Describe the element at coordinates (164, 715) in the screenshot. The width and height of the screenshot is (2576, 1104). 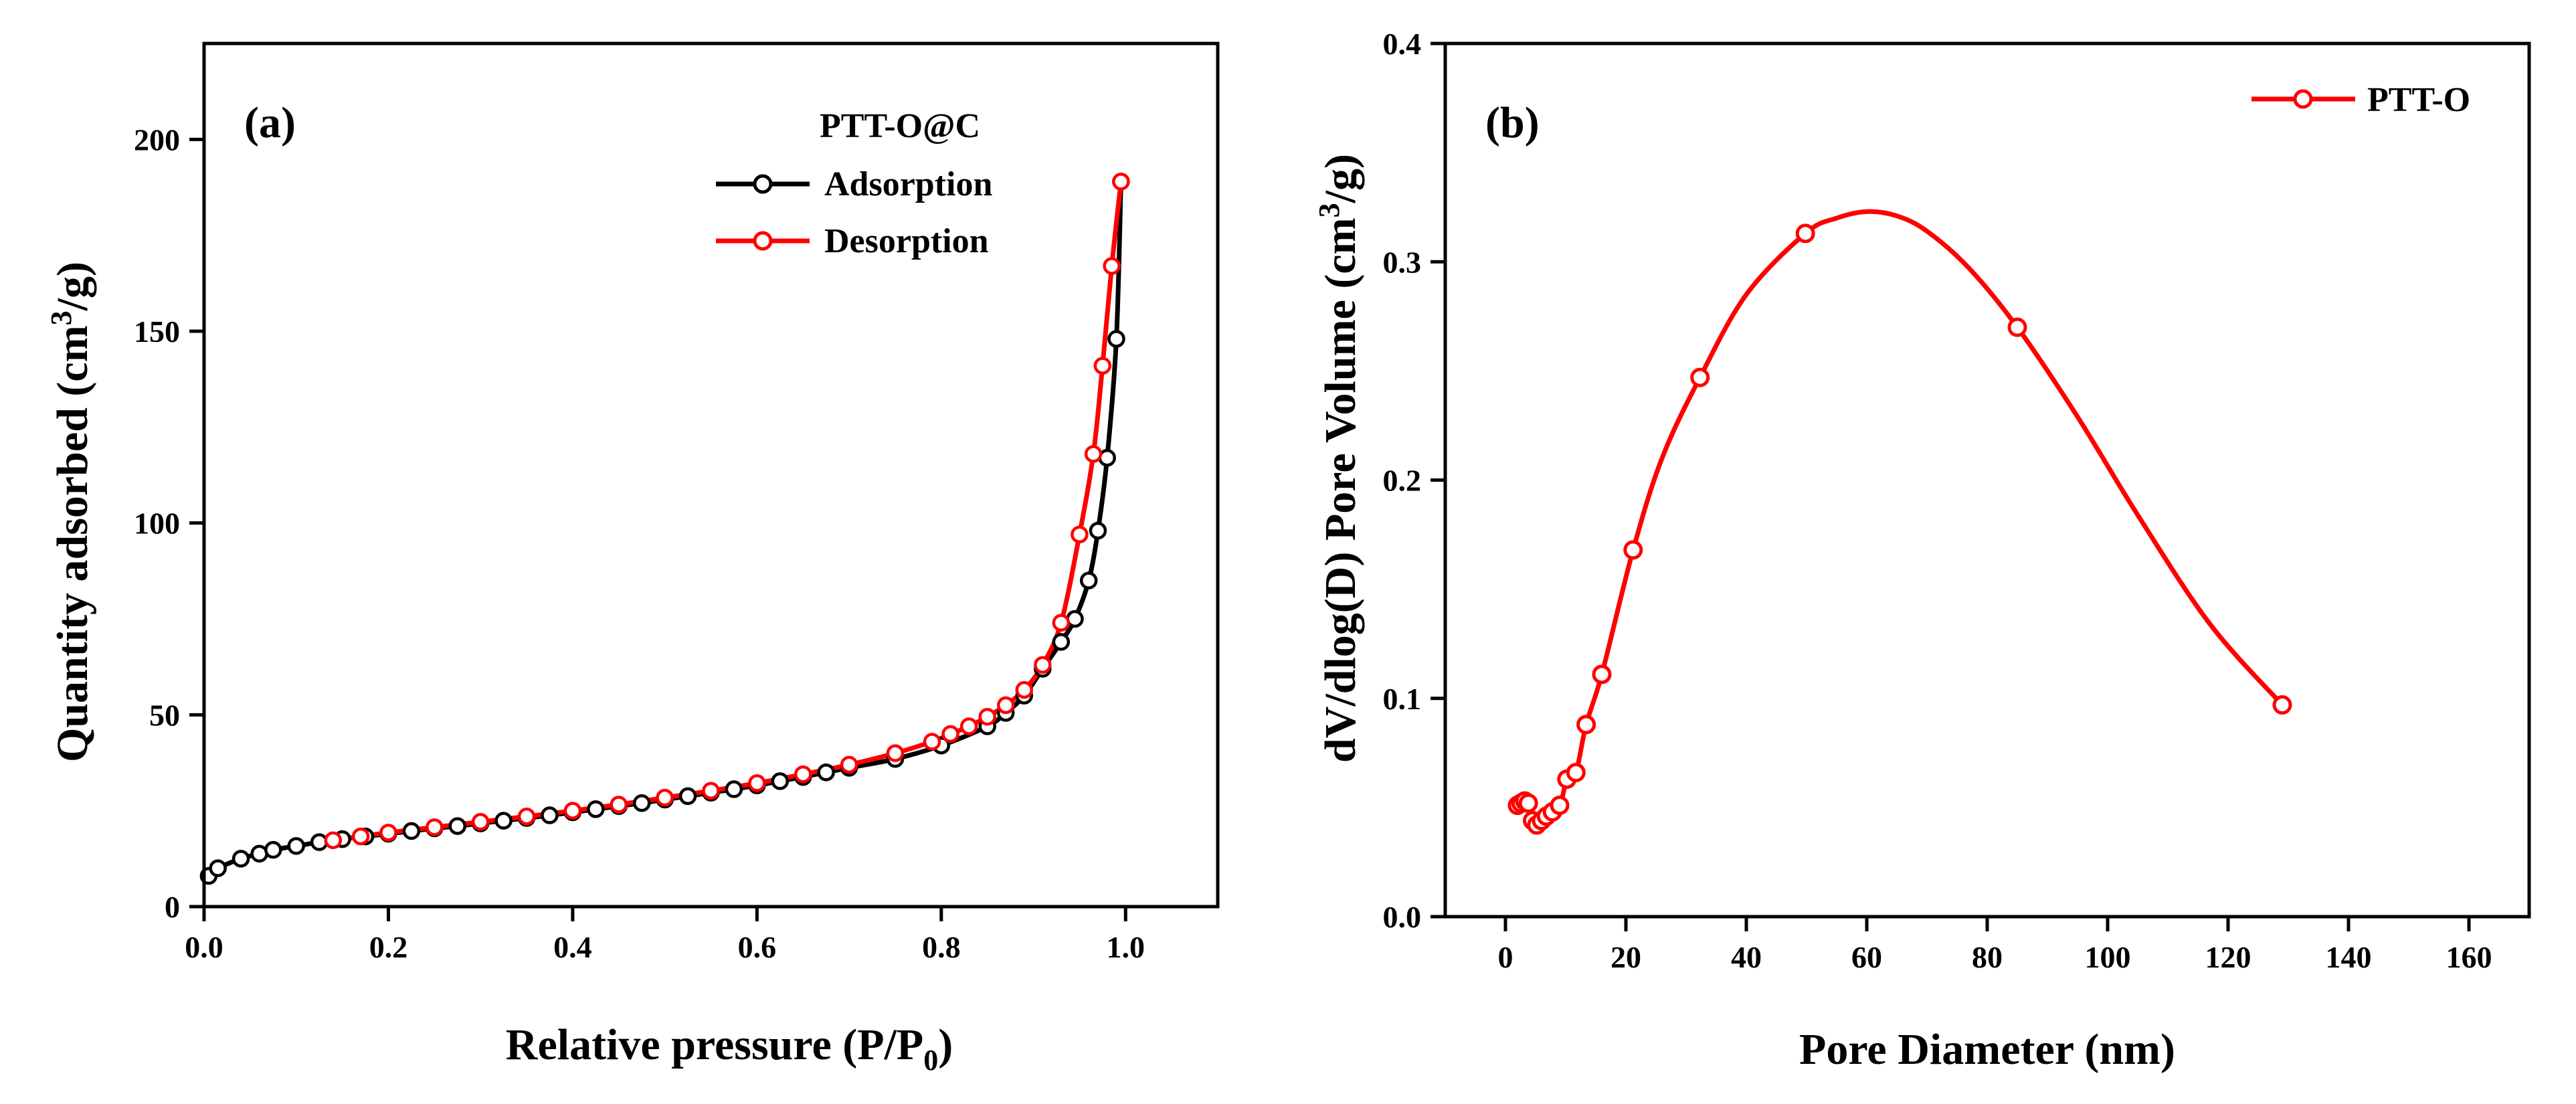
I see `panel-a-y-tick-label: 50` at that location.